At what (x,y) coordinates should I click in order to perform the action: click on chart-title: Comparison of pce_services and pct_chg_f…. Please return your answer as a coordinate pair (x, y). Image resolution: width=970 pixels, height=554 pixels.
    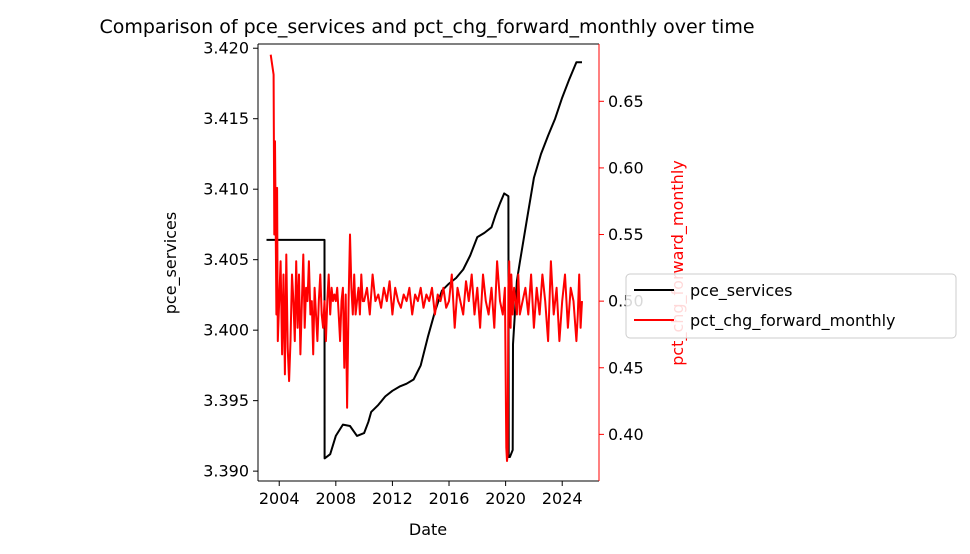
    Looking at the image, I should click on (426, 27).